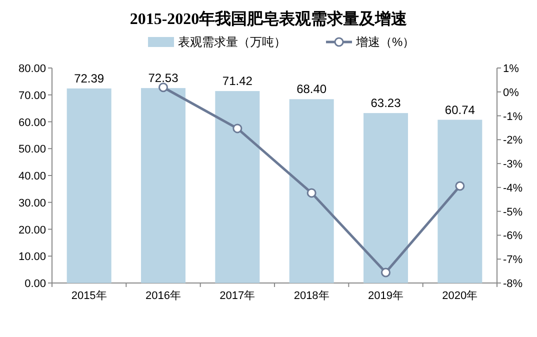  Describe the element at coordinates (386, 103) in the screenshot. I see `data-label: 63.23` at that location.